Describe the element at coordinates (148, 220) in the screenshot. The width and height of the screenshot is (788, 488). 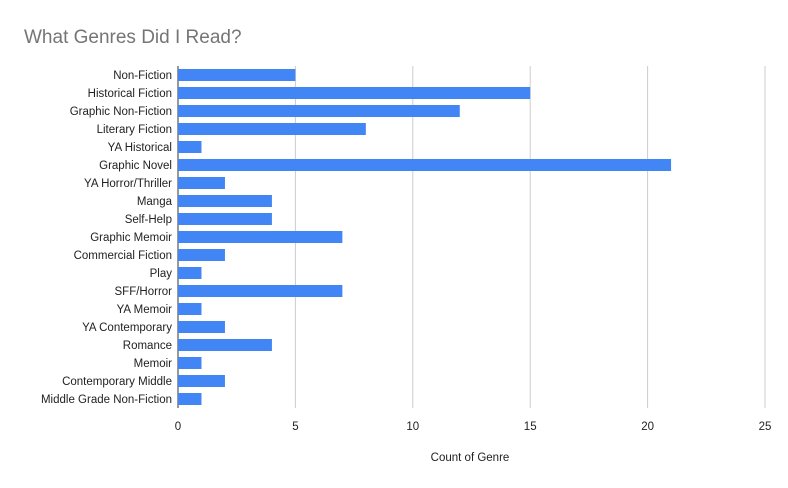
I see `category-label: Self-Help` at that location.